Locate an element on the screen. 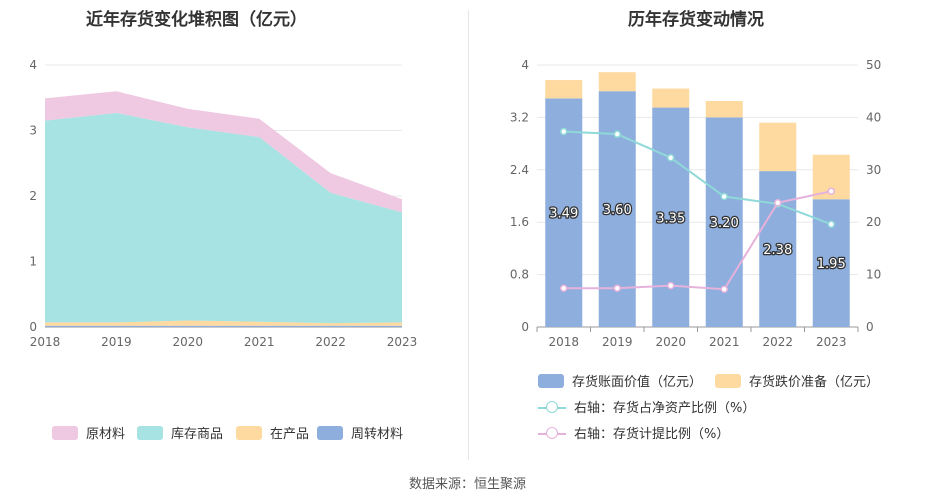 Image resolution: width=935 pixels, height=504 pixels. bar-data-label: 3.49 is located at coordinates (563, 214).